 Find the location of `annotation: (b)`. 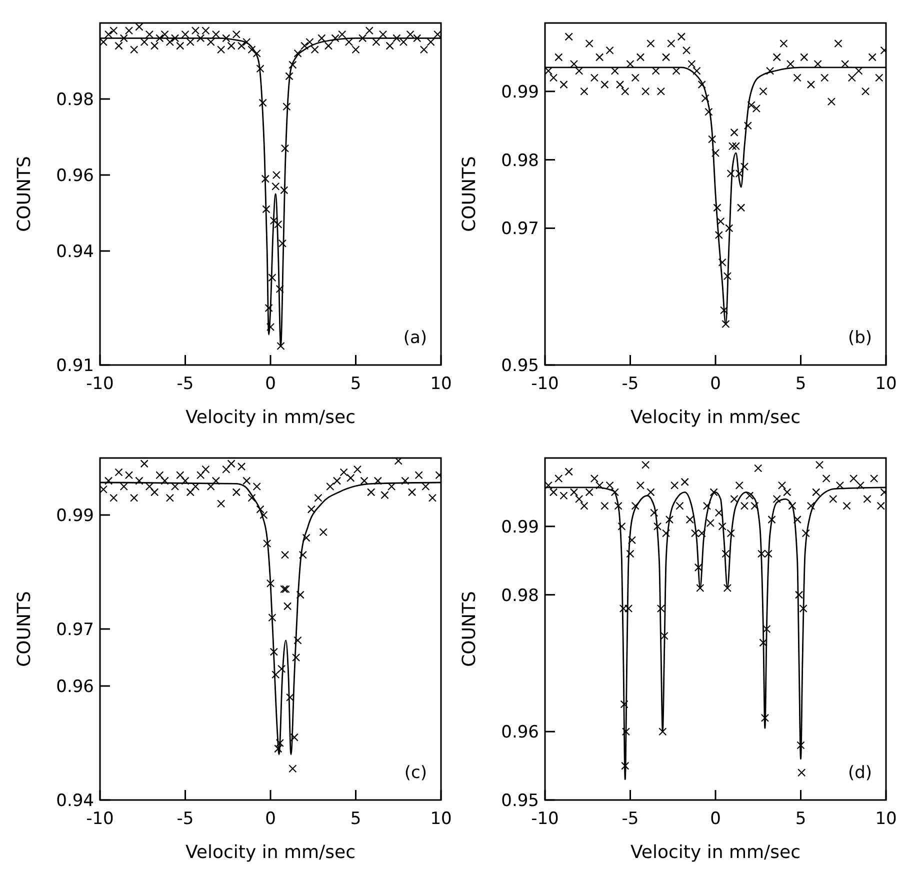

annotation: (b) is located at coordinates (860, 338).